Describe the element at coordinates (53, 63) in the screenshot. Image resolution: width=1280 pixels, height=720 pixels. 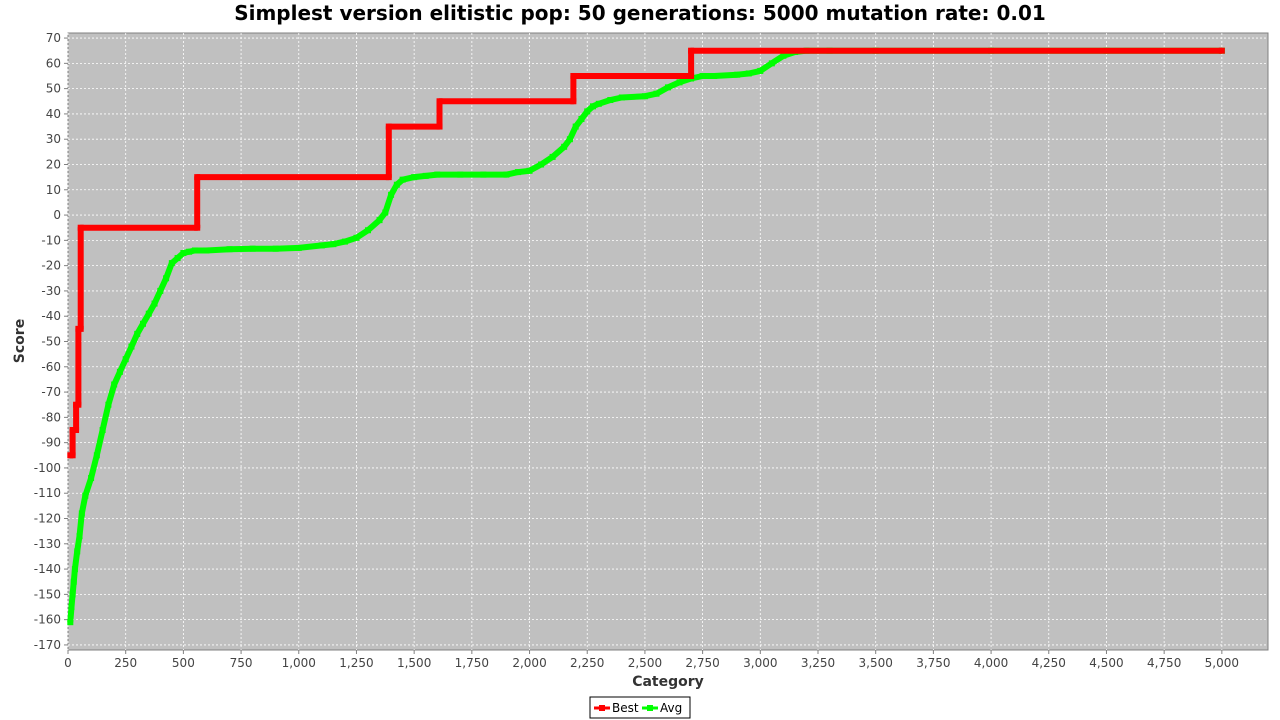
I see `y-tick-label: 60` at that location.